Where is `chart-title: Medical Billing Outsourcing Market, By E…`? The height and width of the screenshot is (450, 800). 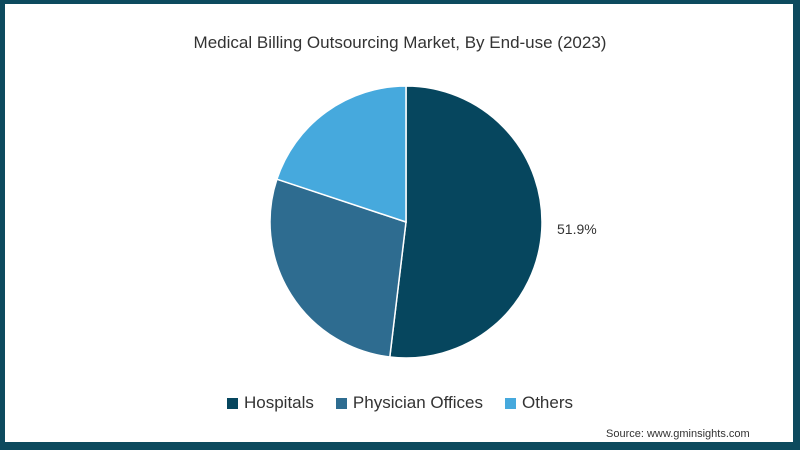
chart-title: Medical Billing Outsourcing Market, By E… is located at coordinates (400, 42).